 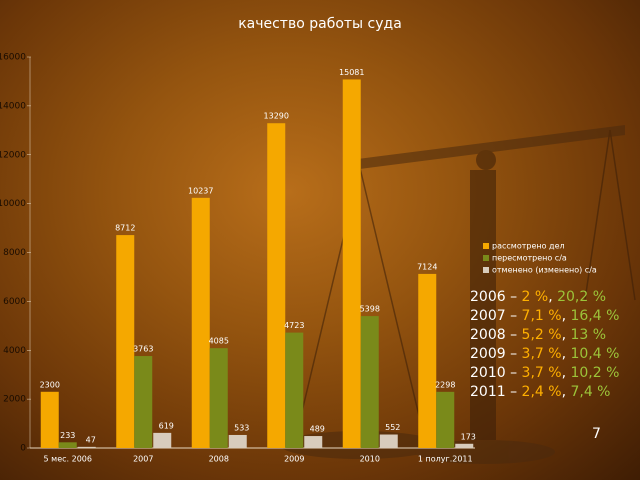 I want to click on note-row: 2010 – 3,7 %, 10,2 %, so click(x=544, y=373).